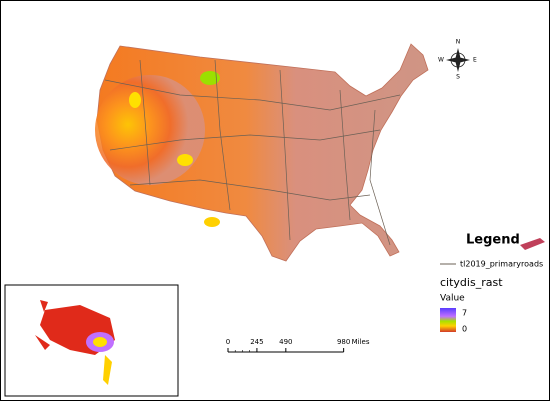 The width and height of the screenshot is (550, 401). Describe the element at coordinates (464, 329) in the screenshot. I see `ramp-low: 0` at that location.